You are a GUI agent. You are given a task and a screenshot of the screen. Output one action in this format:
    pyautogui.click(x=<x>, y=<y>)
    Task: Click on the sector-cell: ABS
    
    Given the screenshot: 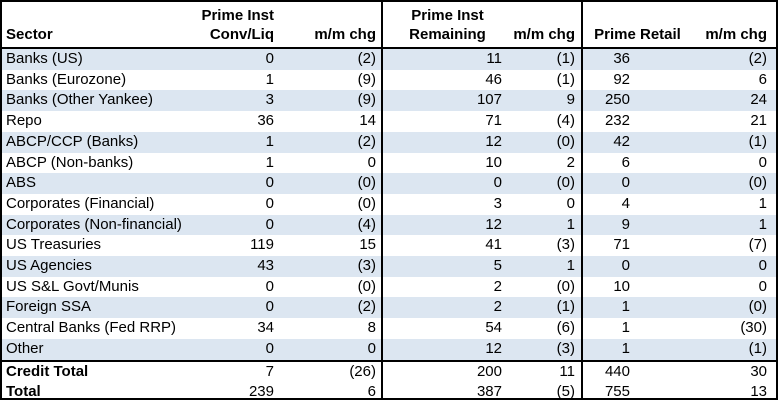 What is the action you would take?
    pyautogui.click(x=101, y=183)
    